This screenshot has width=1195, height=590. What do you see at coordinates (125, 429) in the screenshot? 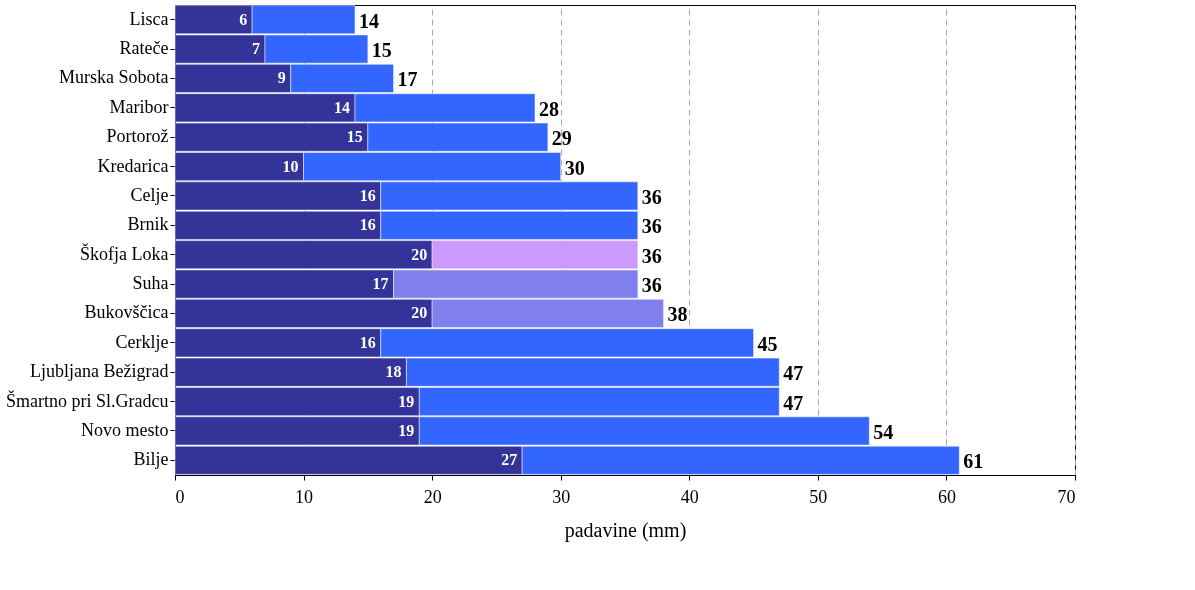
I see `y-tick-label: Novo mesto` at bounding box center [125, 429].